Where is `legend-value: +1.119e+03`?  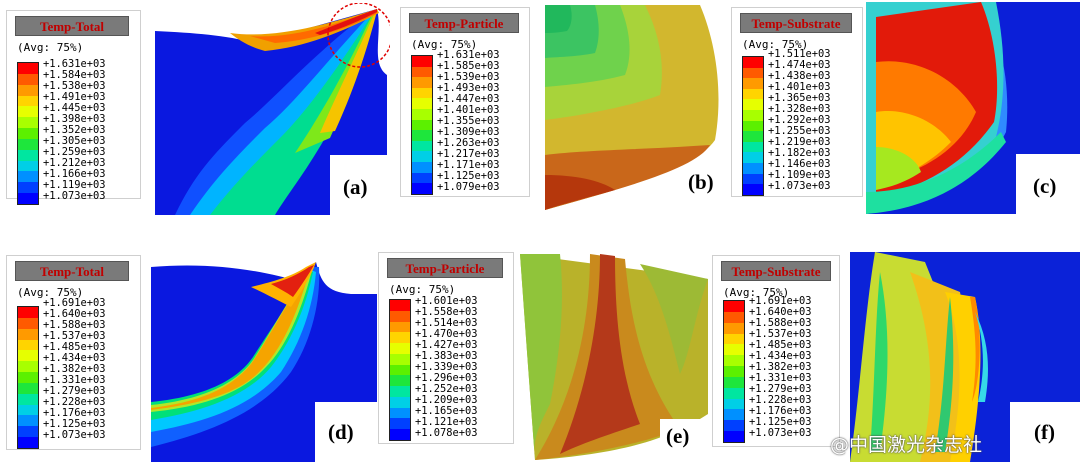 legend-value: +1.119e+03 is located at coordinates (74, 185).